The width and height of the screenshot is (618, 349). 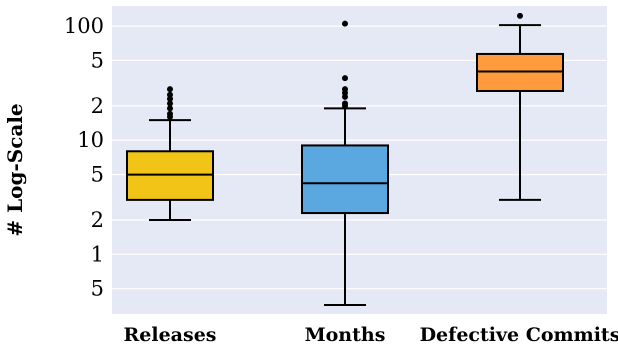 I want to click on box-defective-commits, so click(x=520, y=106).